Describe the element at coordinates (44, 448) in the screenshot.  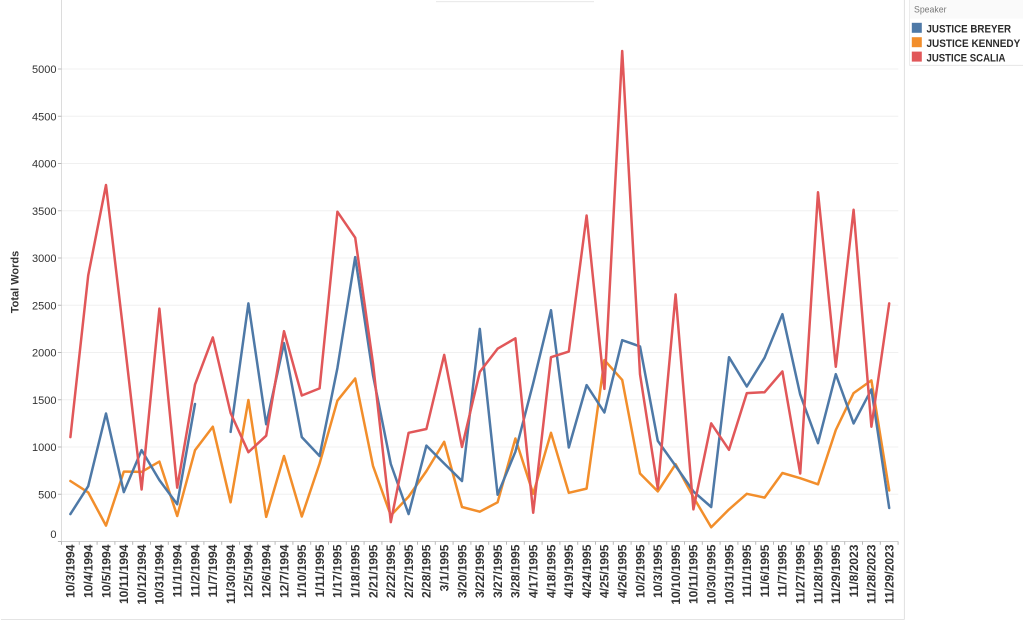
I see `svg-text: 1000` at that location.